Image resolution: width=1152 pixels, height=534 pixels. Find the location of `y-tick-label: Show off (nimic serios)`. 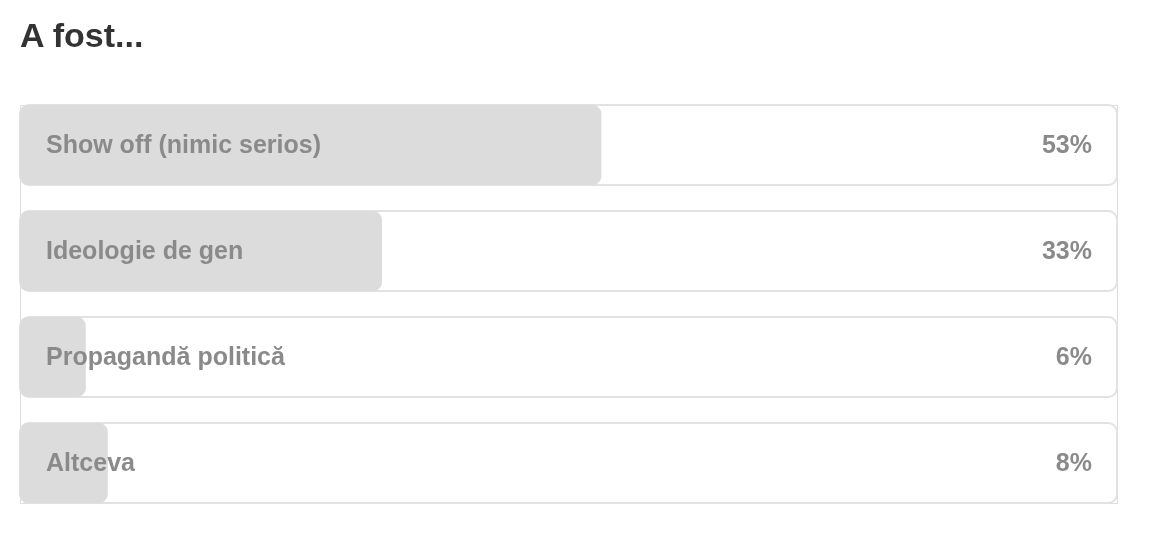

y-tick-label: Show off (nimic serios) is located at coordinates (184, 144).